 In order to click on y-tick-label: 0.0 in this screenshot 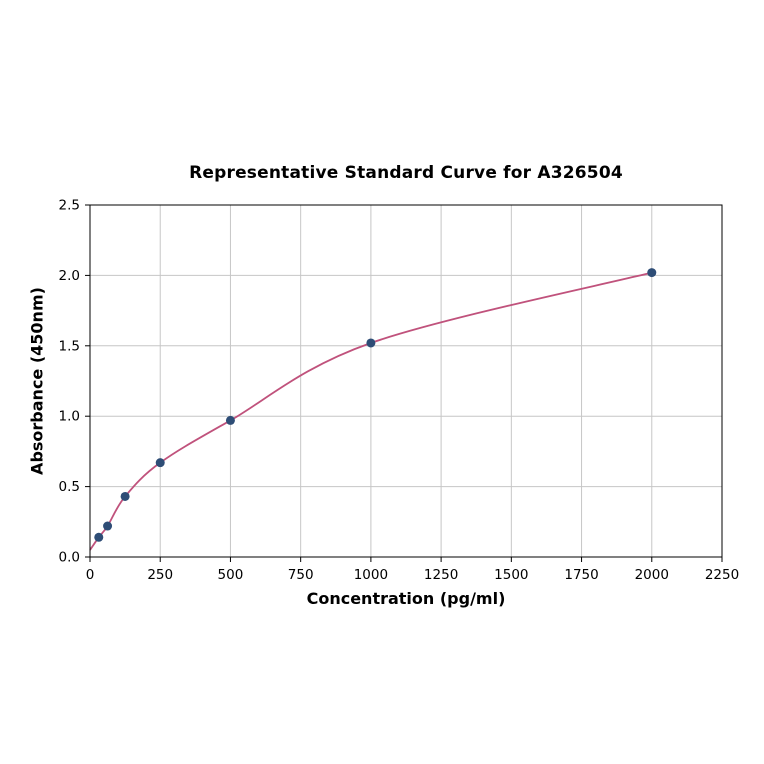, I will do `click(69, 558)`.